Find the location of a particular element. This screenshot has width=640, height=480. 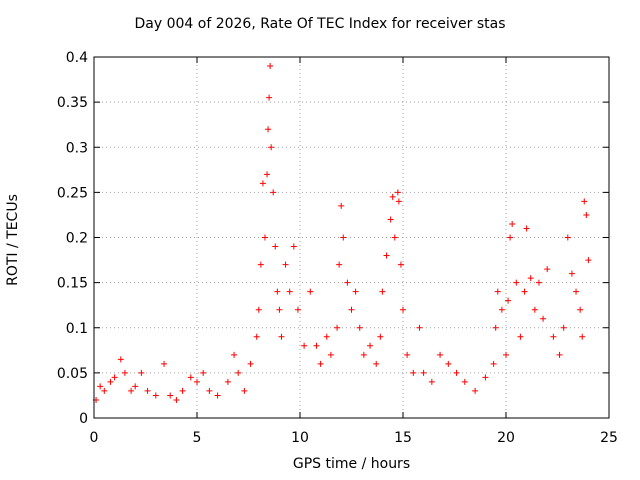

x-tick-label: 5 is located at coordinates (197, 438).